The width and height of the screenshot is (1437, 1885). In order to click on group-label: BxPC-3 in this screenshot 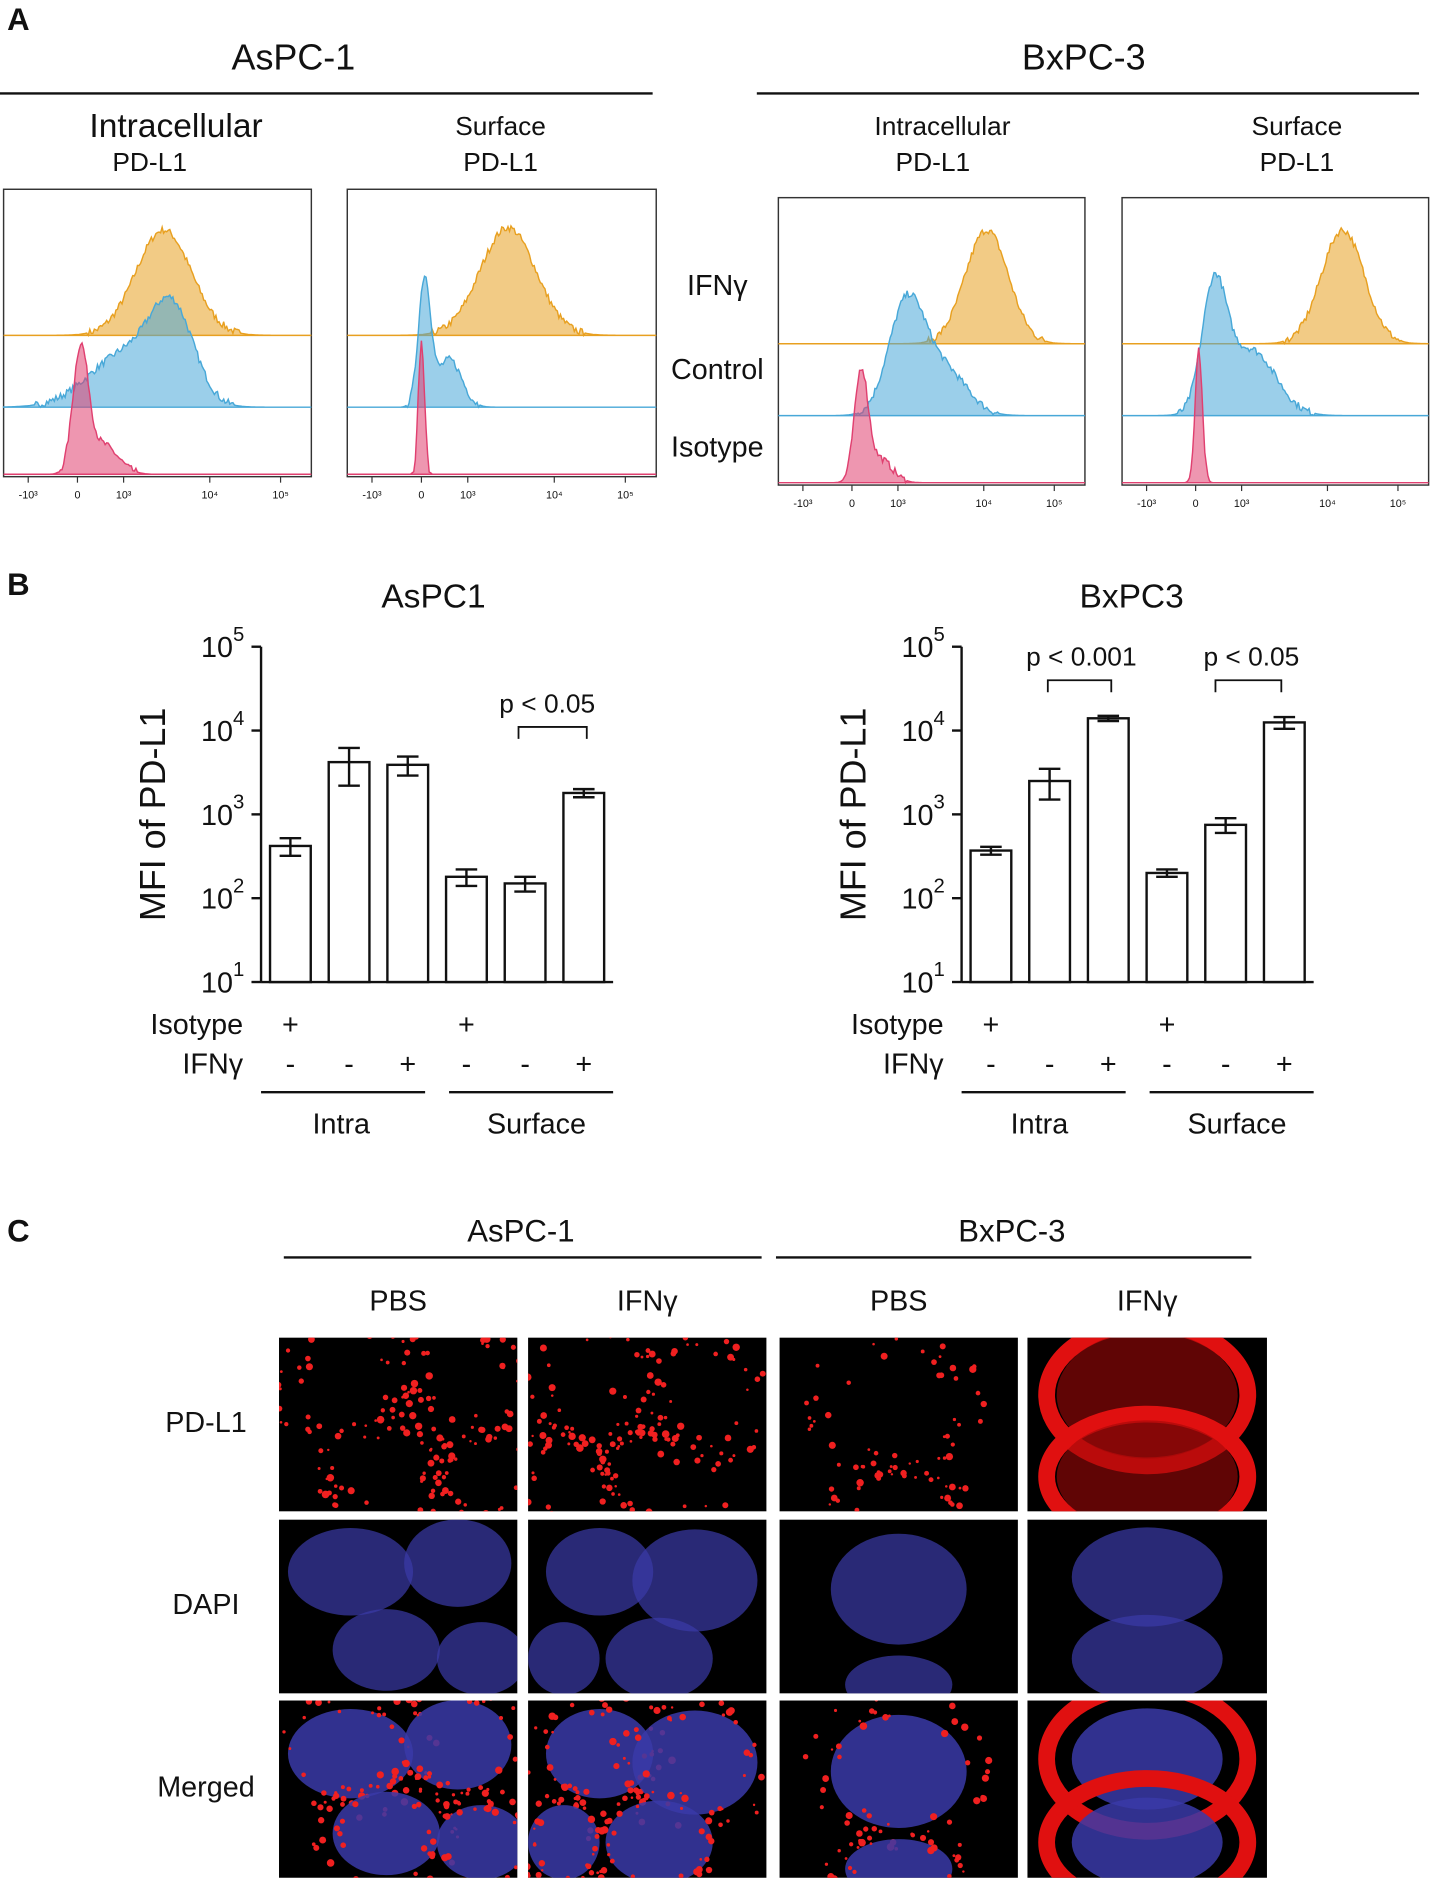, I will do `click(1084, 56)`.